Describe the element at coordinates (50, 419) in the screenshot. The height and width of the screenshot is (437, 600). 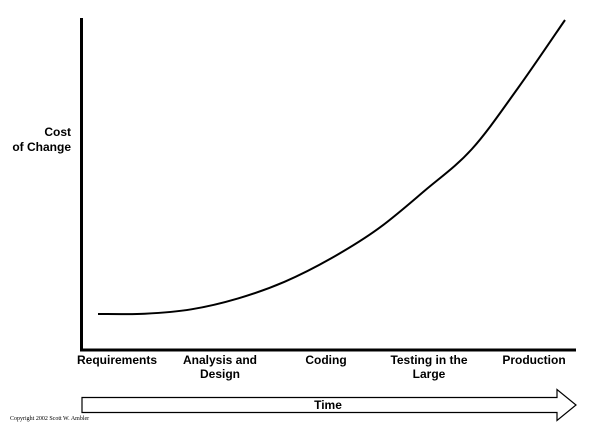
I see `copyright-notice: Copyright 2002 Scott W. Ambler` at that location.